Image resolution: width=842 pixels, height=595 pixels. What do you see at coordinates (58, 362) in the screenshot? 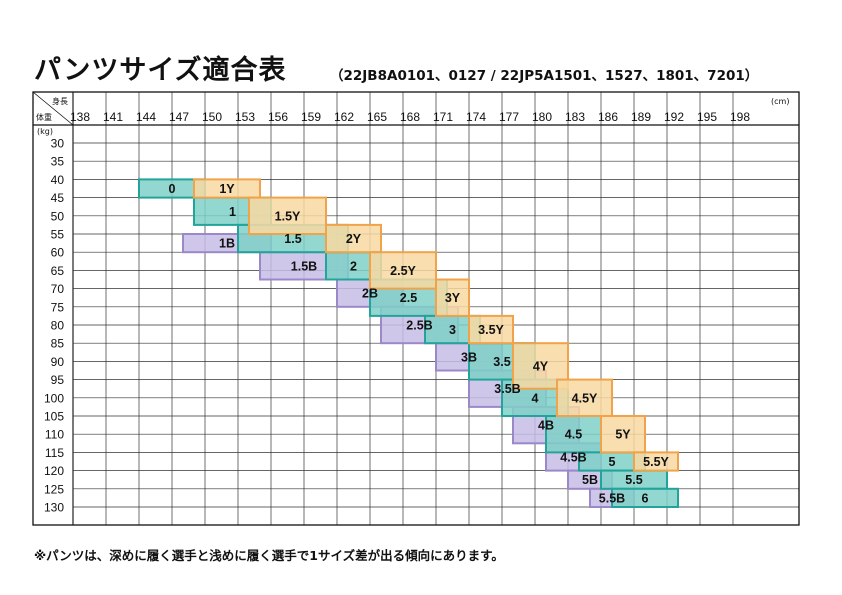
I see `y-tick-label: 90` at bounding box center [58, 362].